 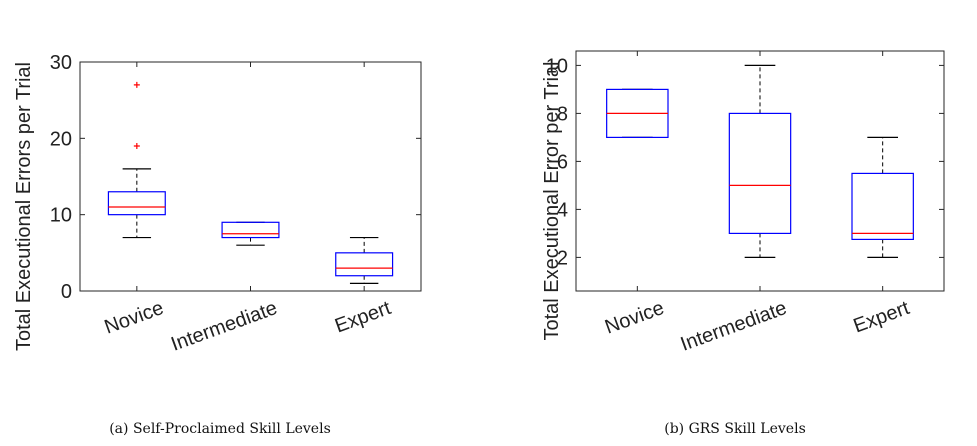 I want to click on y-tick-label: 6, so click(x=562, y=162).